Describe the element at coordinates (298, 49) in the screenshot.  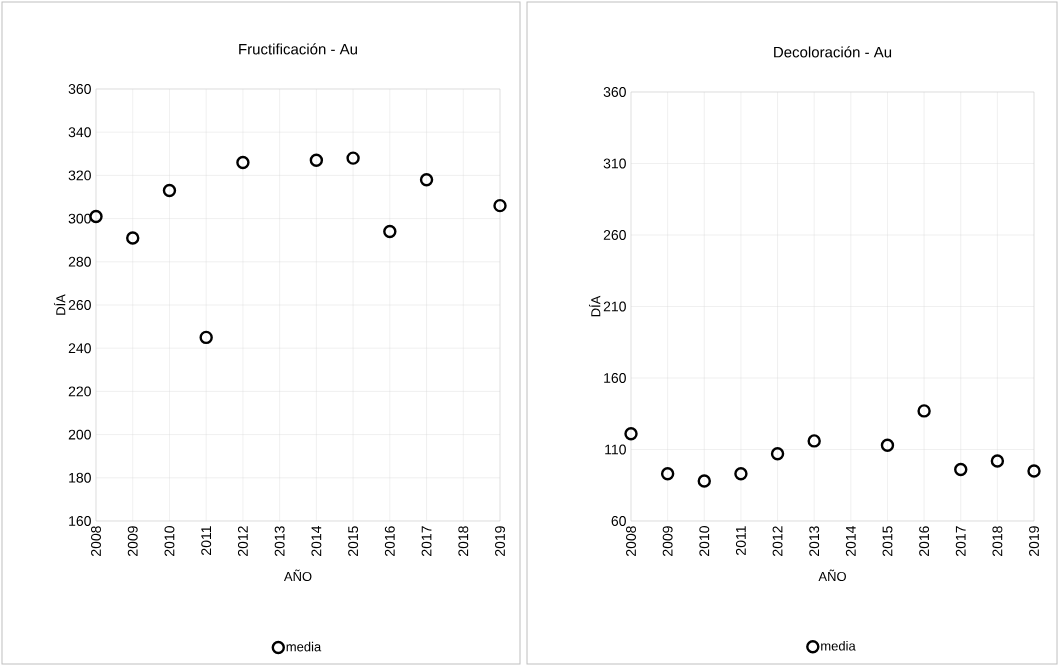
I see `chart-title: Fructificación - Au` at that location.